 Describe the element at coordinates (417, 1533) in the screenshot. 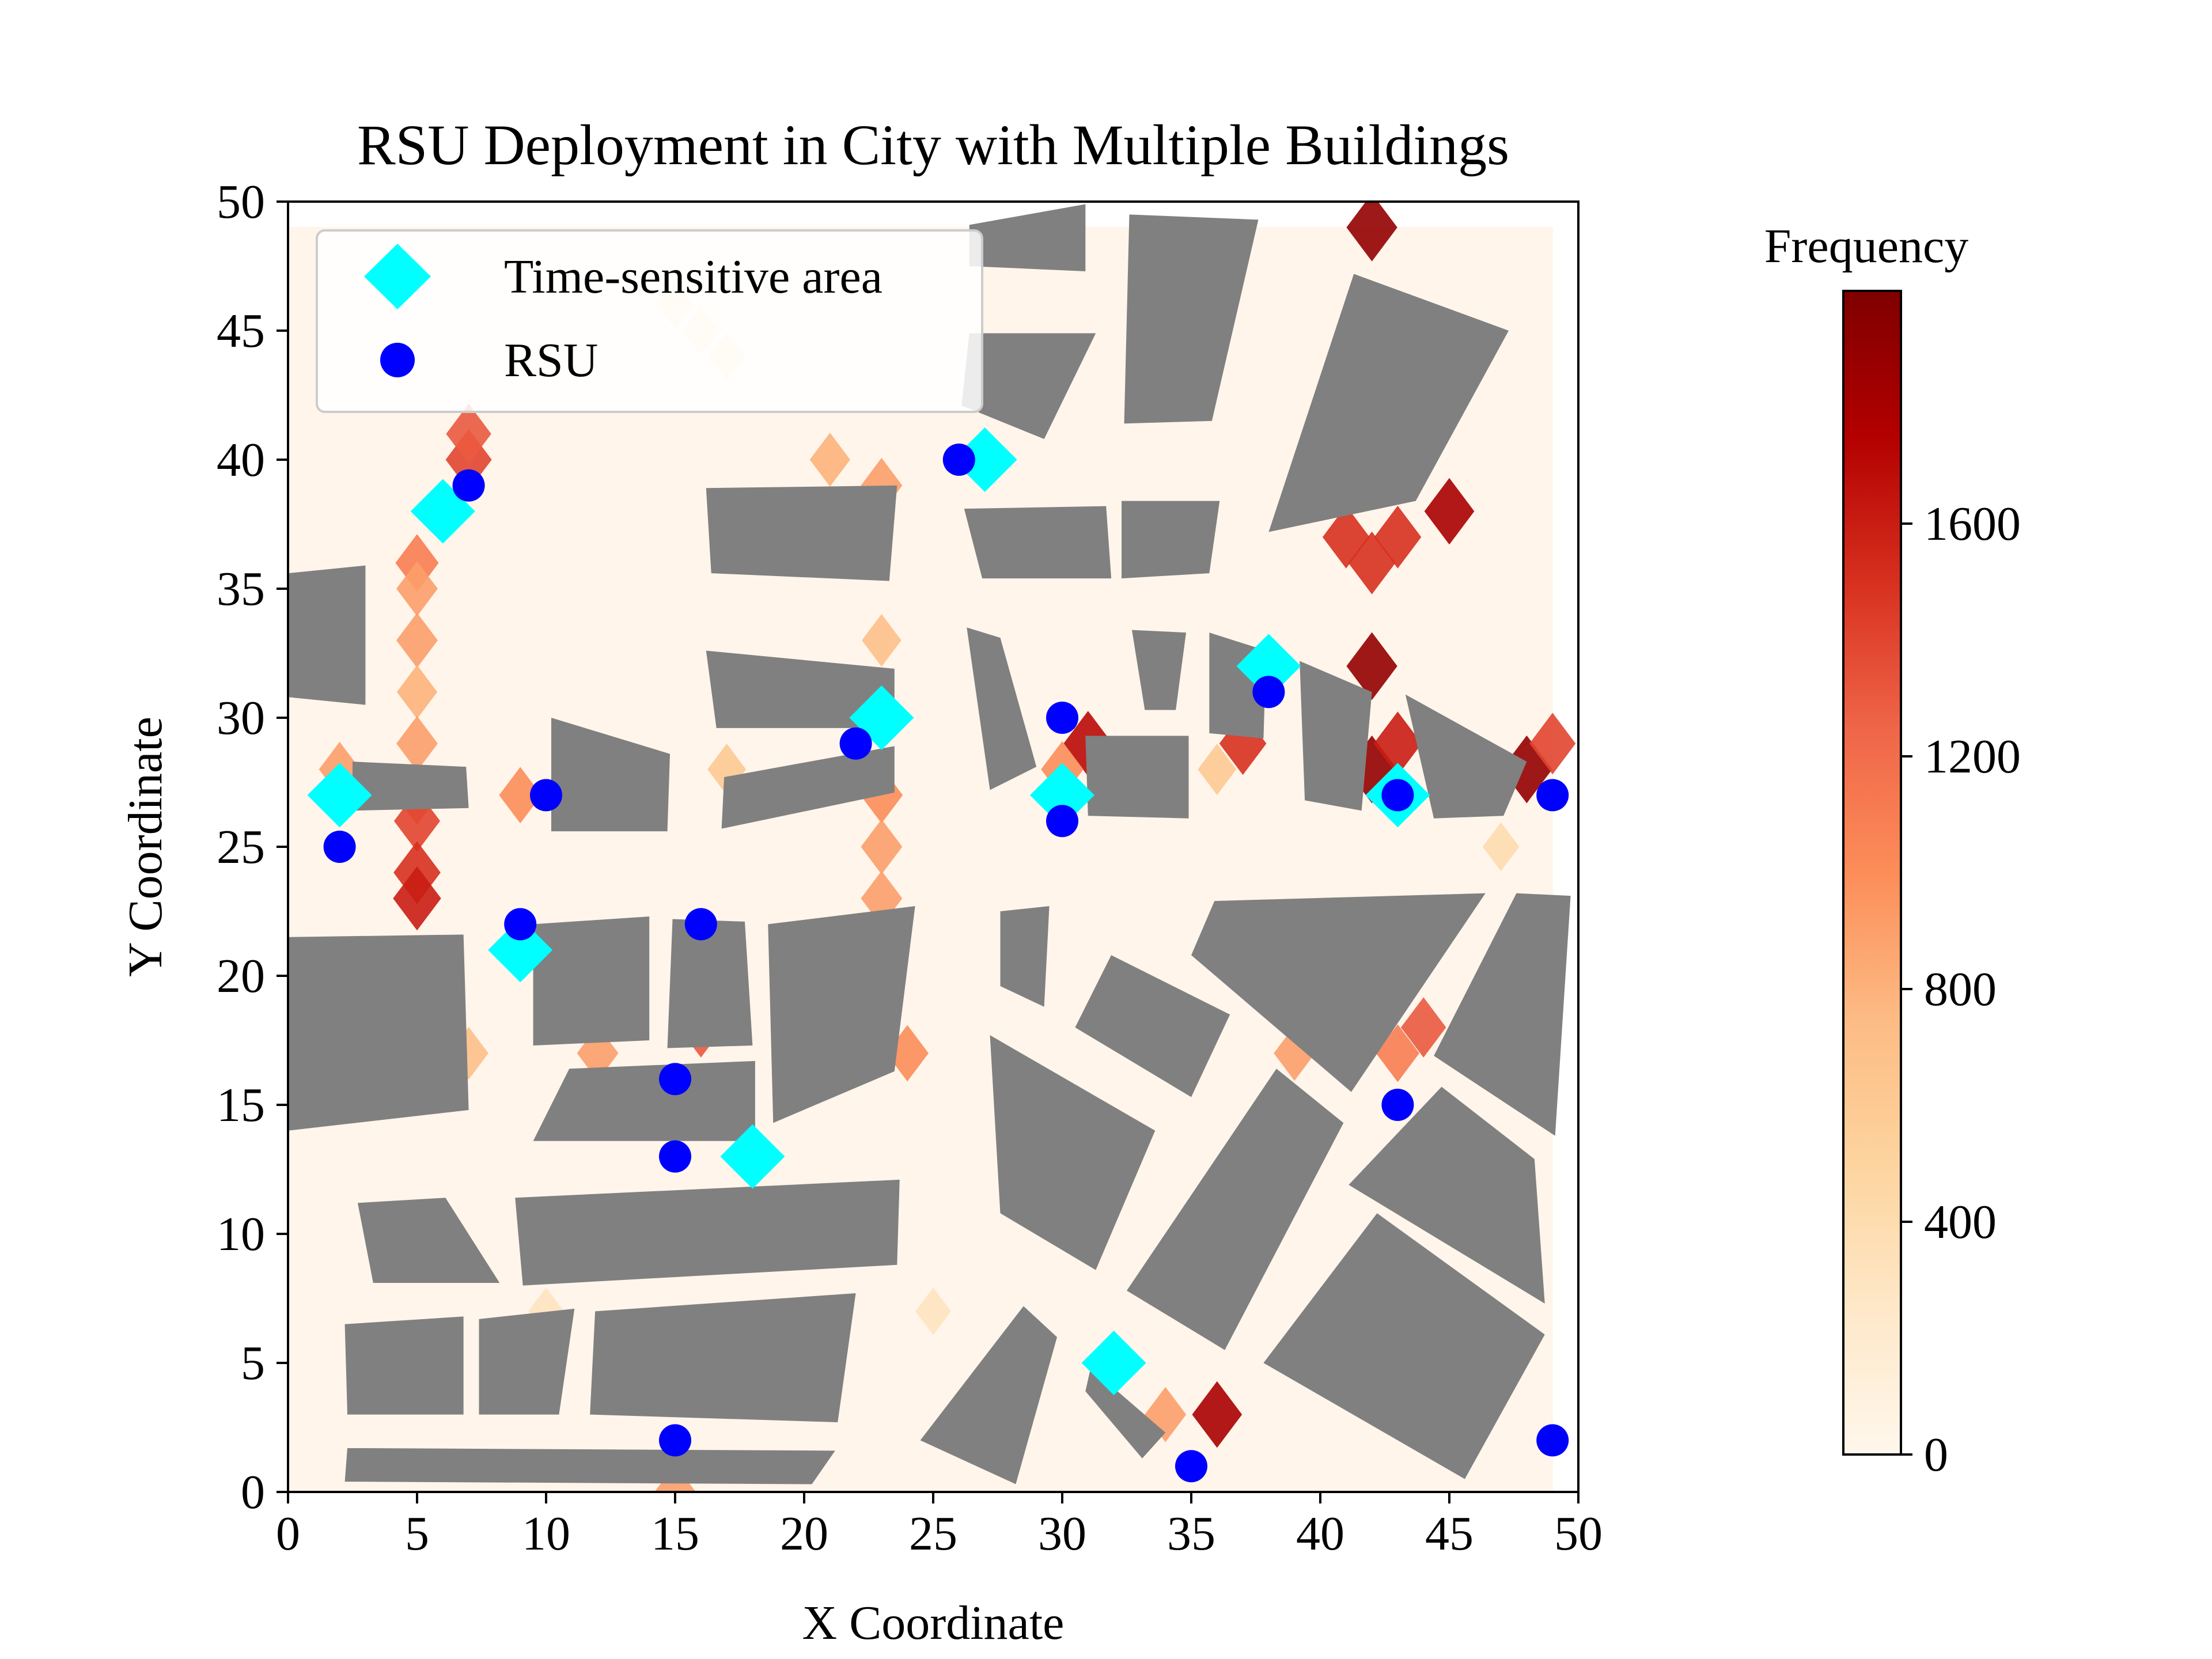

I see `x-tick-label: 5` at that location.